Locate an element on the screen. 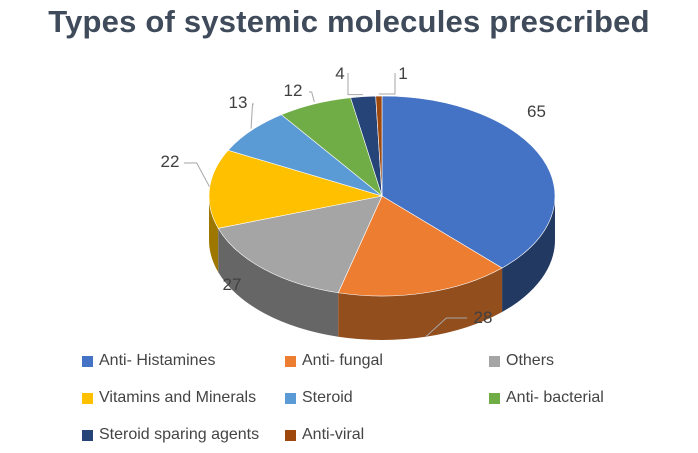 This screenshot has width=698, height=453. data-label: 12 is located at coordinates (293, 90).